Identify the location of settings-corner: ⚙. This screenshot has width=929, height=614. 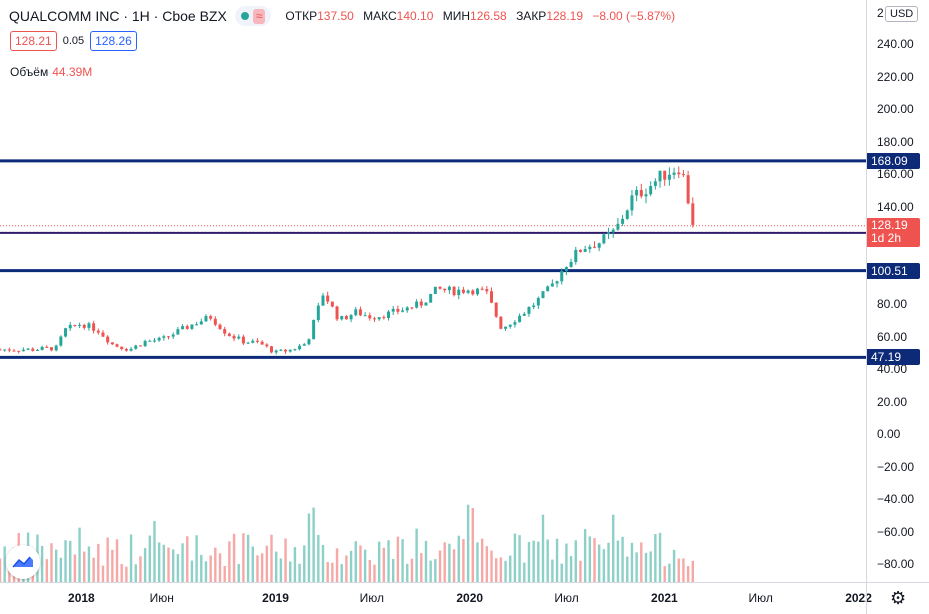
(897, 598).